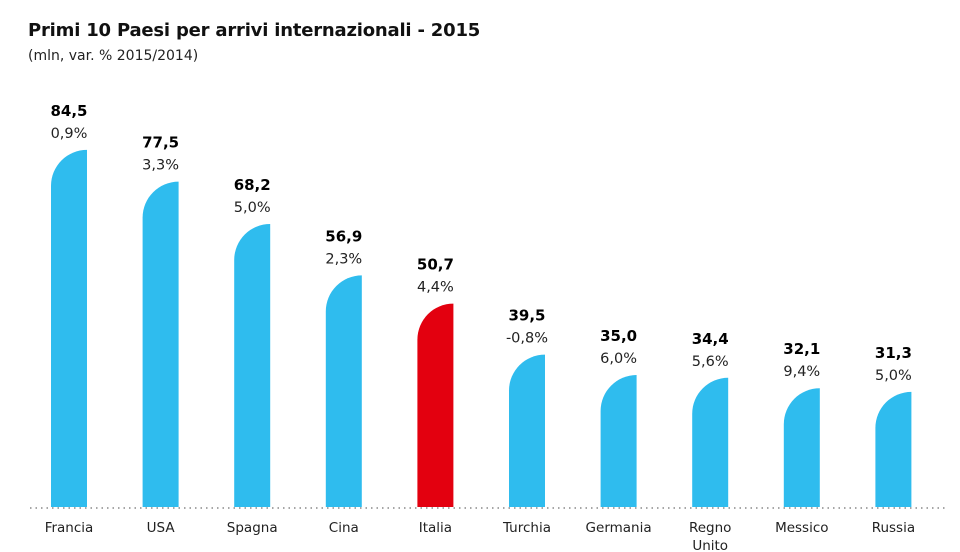  Describe the element at coordinates (435, 265) in the screenshot. I see `value-label: 50,7` at that location.